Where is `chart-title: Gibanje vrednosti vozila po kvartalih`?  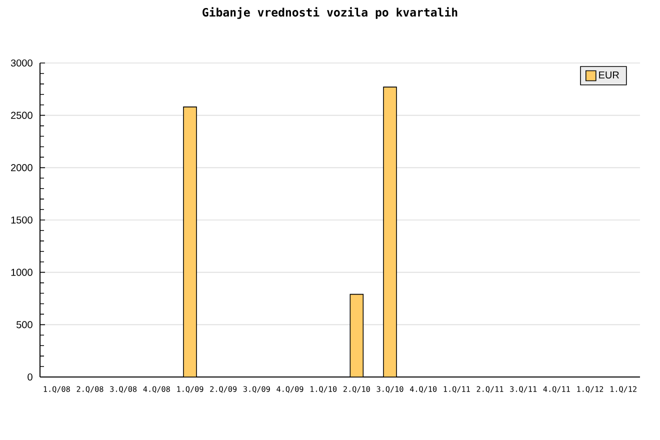
chart-title: Gibanje vrednosti vozila po kvartalih is located at coordinates (330, 13).